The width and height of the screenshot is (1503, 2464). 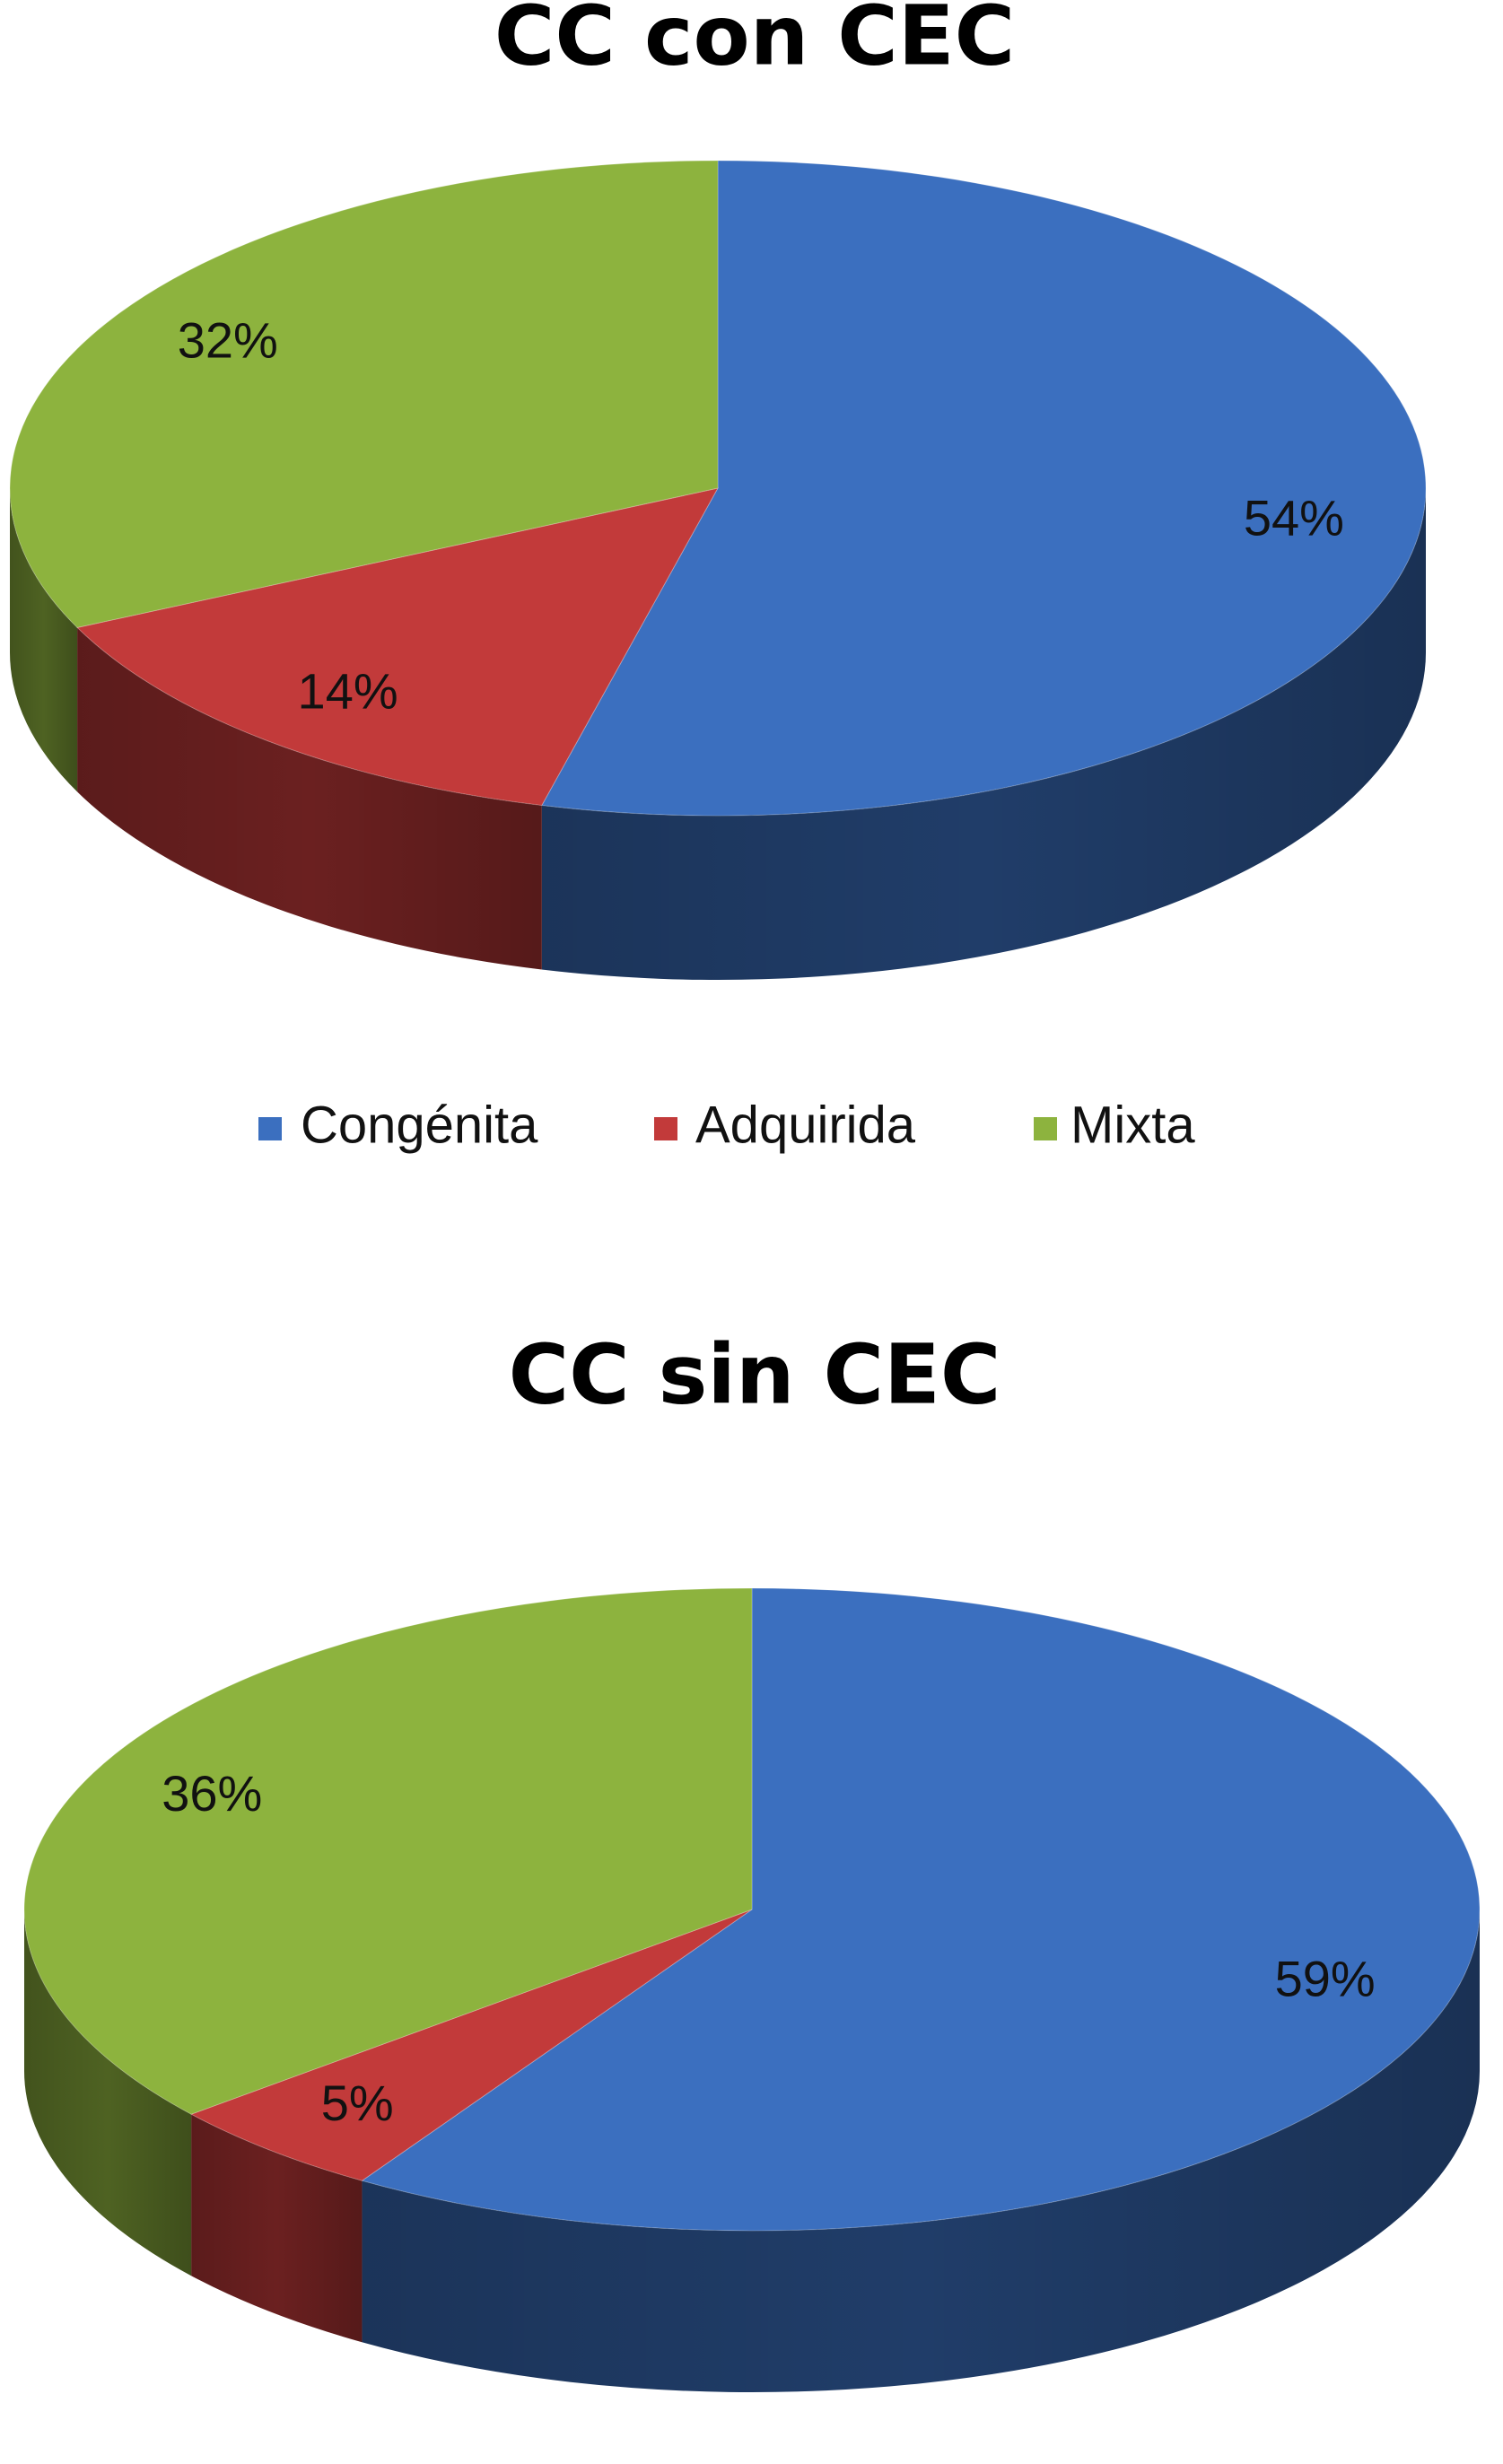 I want to click on chart-title: CC sin CEC, so click(x=755, y=1374).